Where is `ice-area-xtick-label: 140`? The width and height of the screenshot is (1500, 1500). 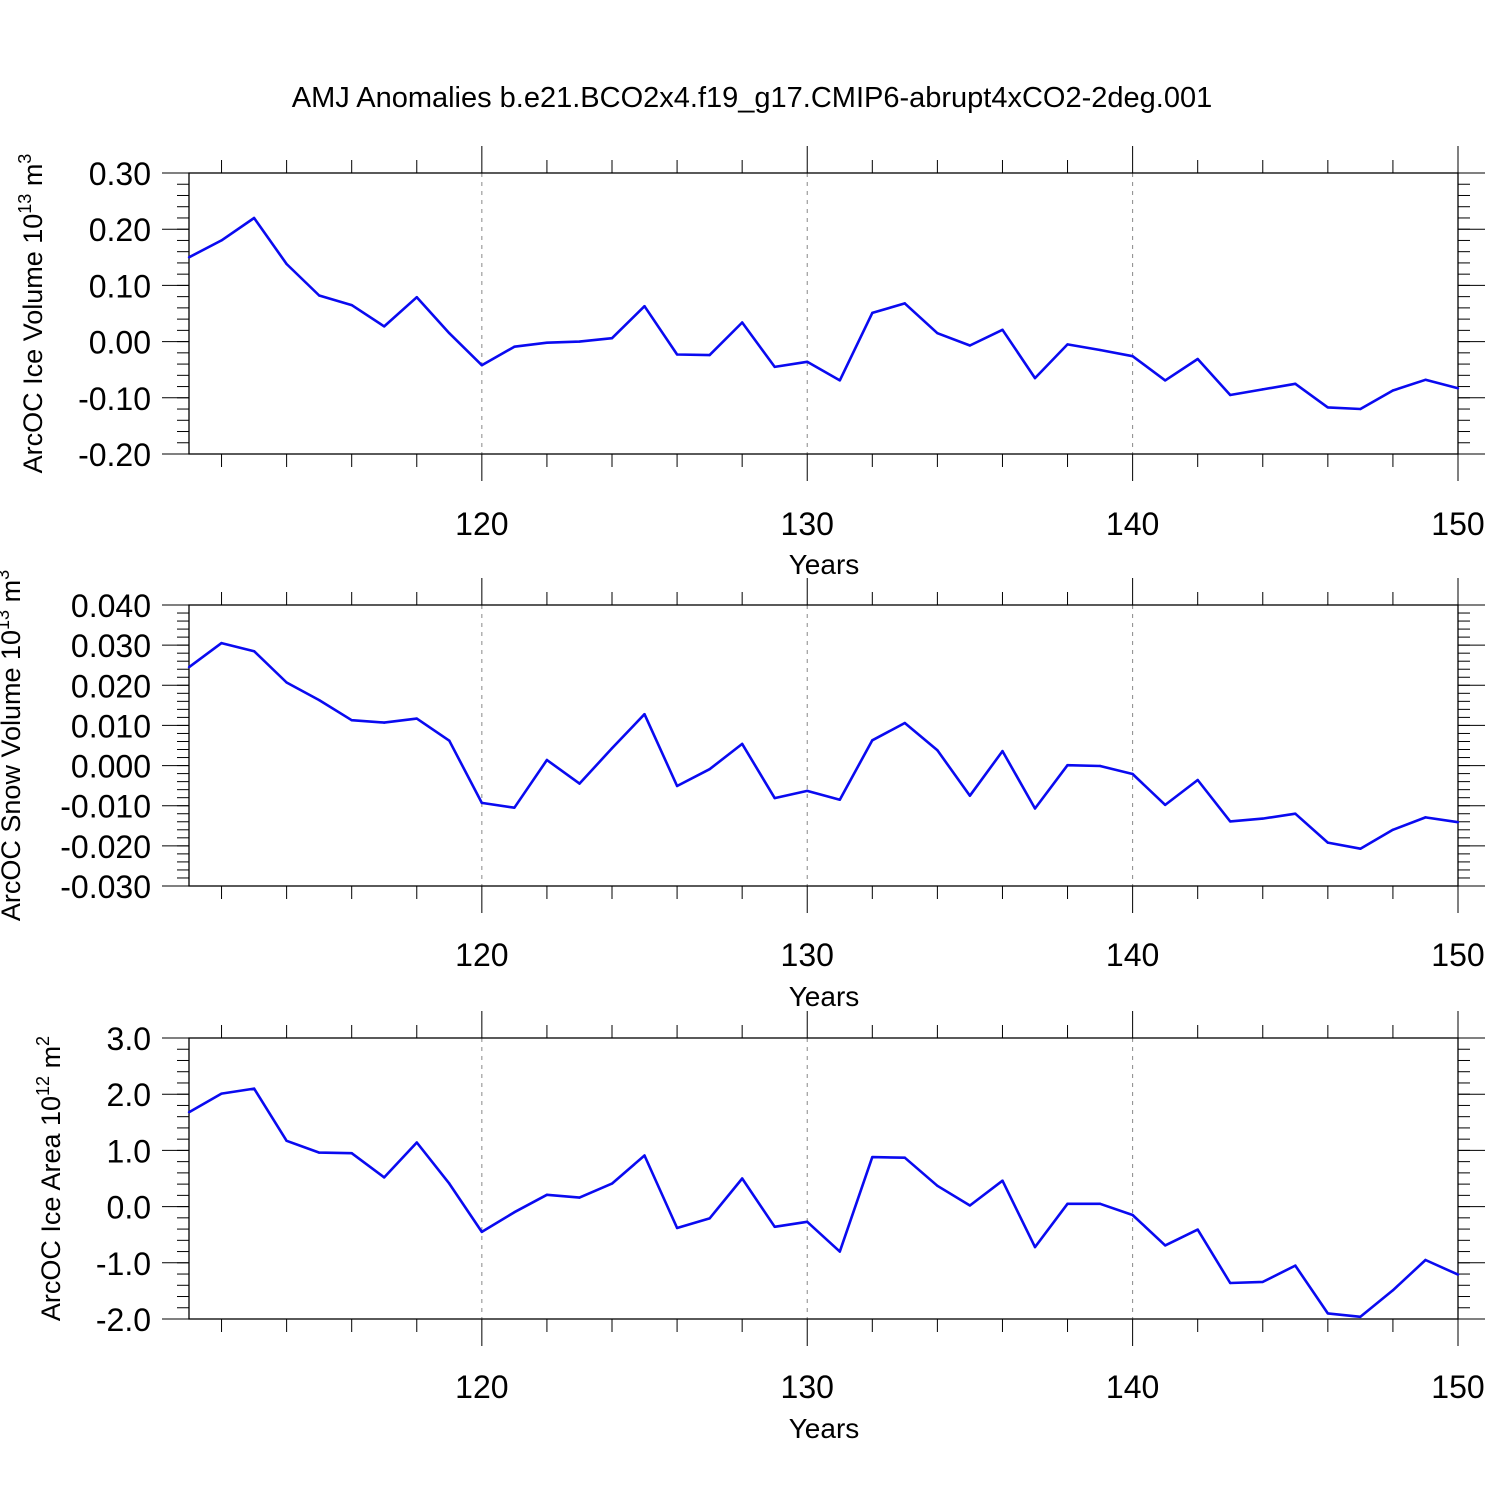 ice-area-xtick-label: 140 is located at coordinates (1132, 1387).